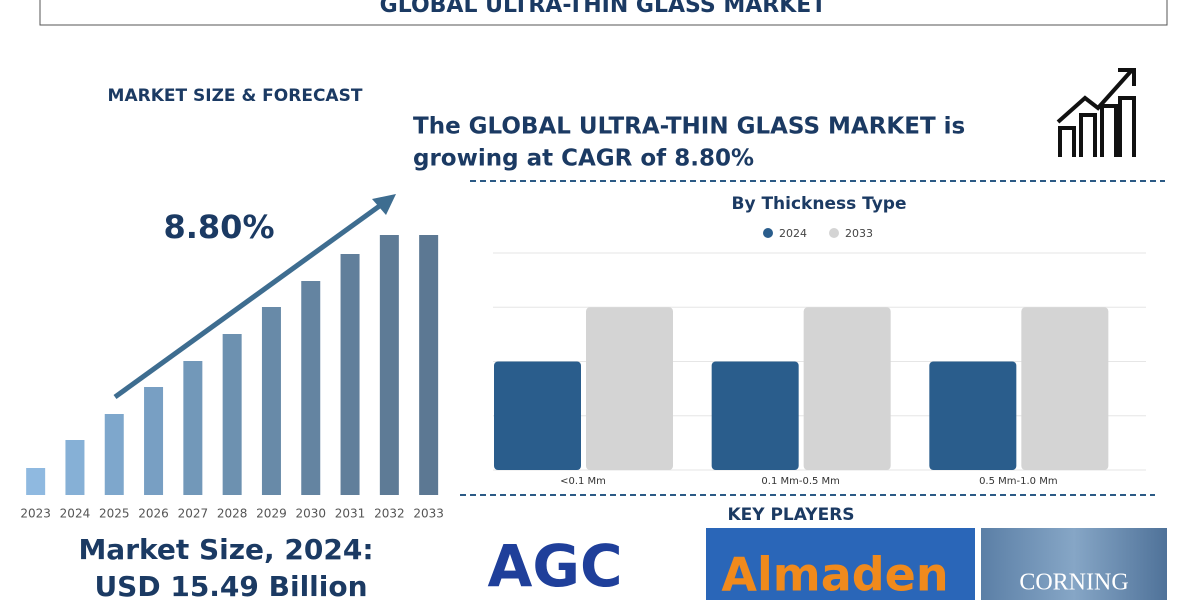 Image resolution: width=1200 pixels, height=600 pixels. I want to click on legend-label: 2024, so click(793, 233).